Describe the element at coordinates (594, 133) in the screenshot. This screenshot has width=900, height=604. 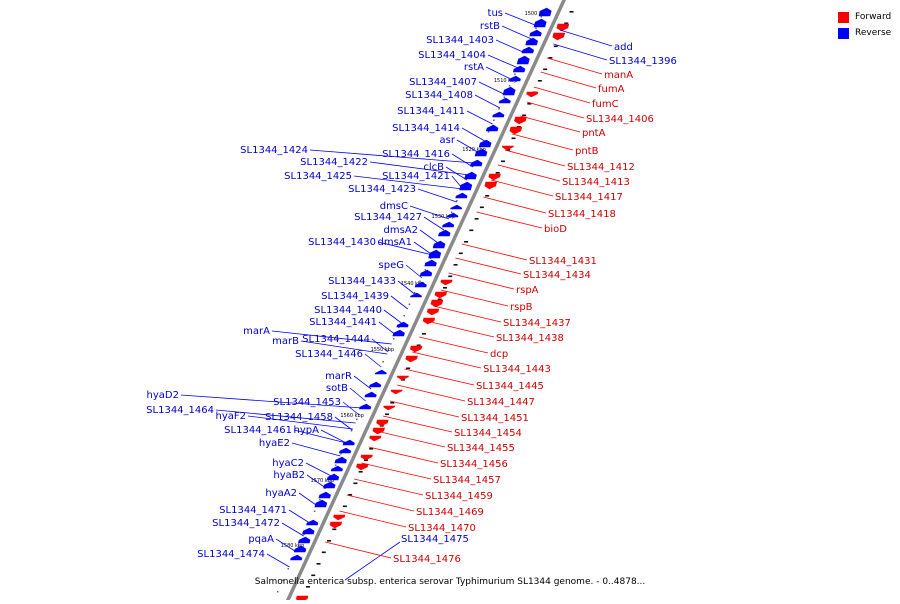
I see `forward-gene-label: pntA` at that location.